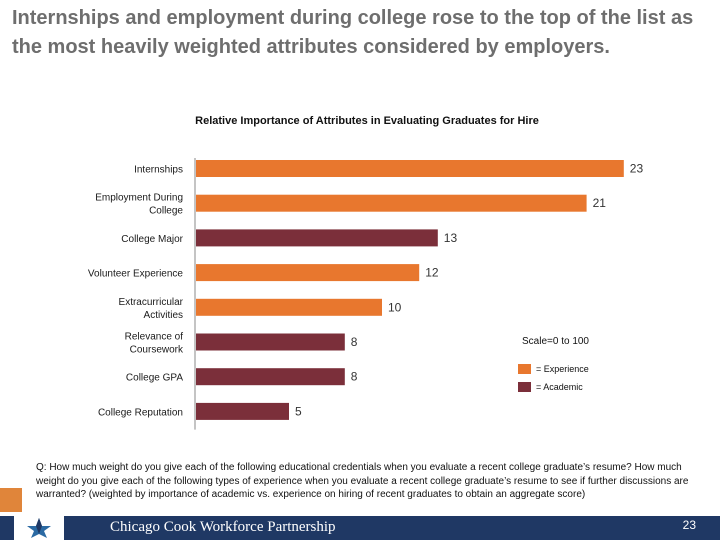 This screenshot has width=720, height=545. Describe the element at coordinates (140, 412) in the screenshot. I see `category-label: College Reputation` at that location.